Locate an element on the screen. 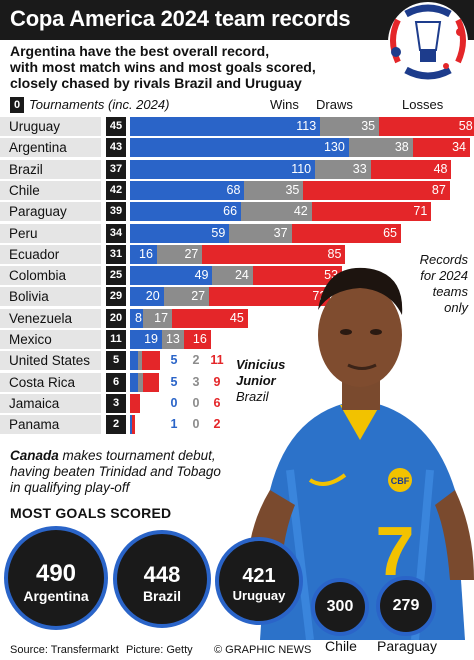 The height and width of the screenshot is (660, 474). bar-losses-united-states is located at coordinates (151, 360).